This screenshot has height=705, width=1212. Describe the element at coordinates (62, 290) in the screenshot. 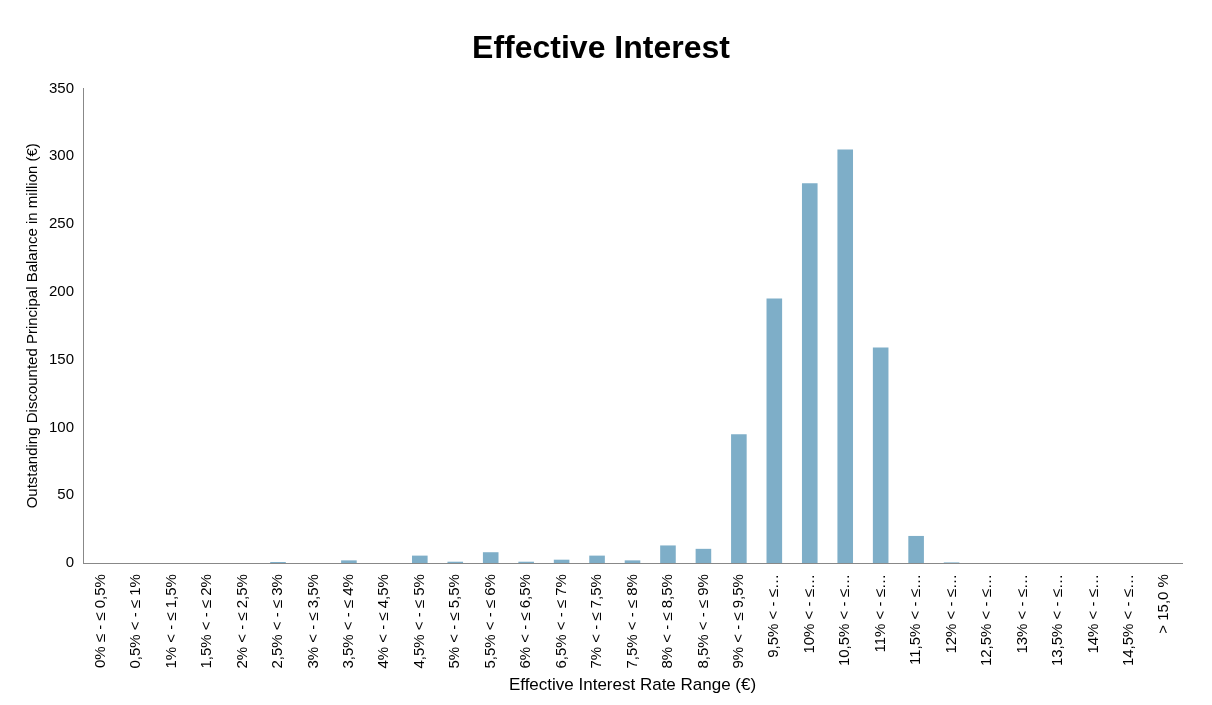

I see `y-tick-label: 200` at that location.